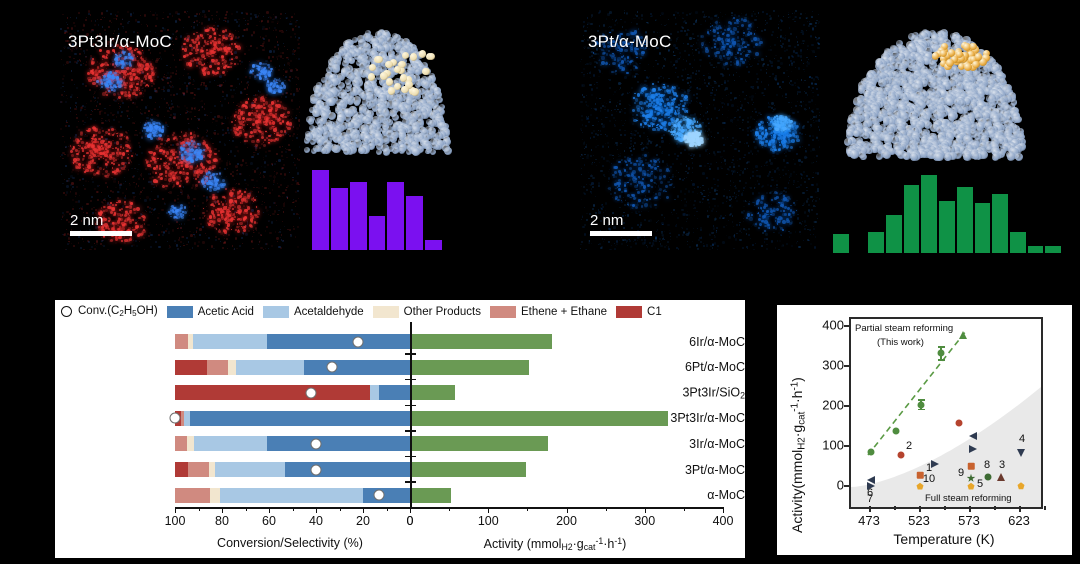  Describe the element at coordinates (180, 130) in the screenshot. I see `eds-map-3pt3ir: 3Pt3Ir/α-MoC 2 nm` at that location.